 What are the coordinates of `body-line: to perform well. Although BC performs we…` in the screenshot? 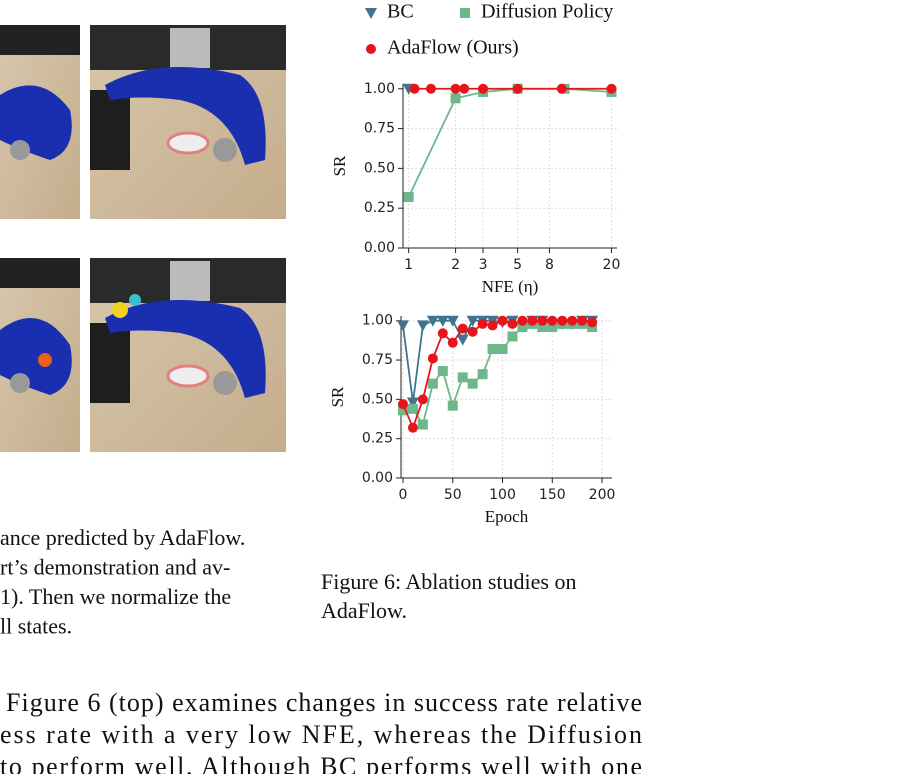 It's located at (321, 763).